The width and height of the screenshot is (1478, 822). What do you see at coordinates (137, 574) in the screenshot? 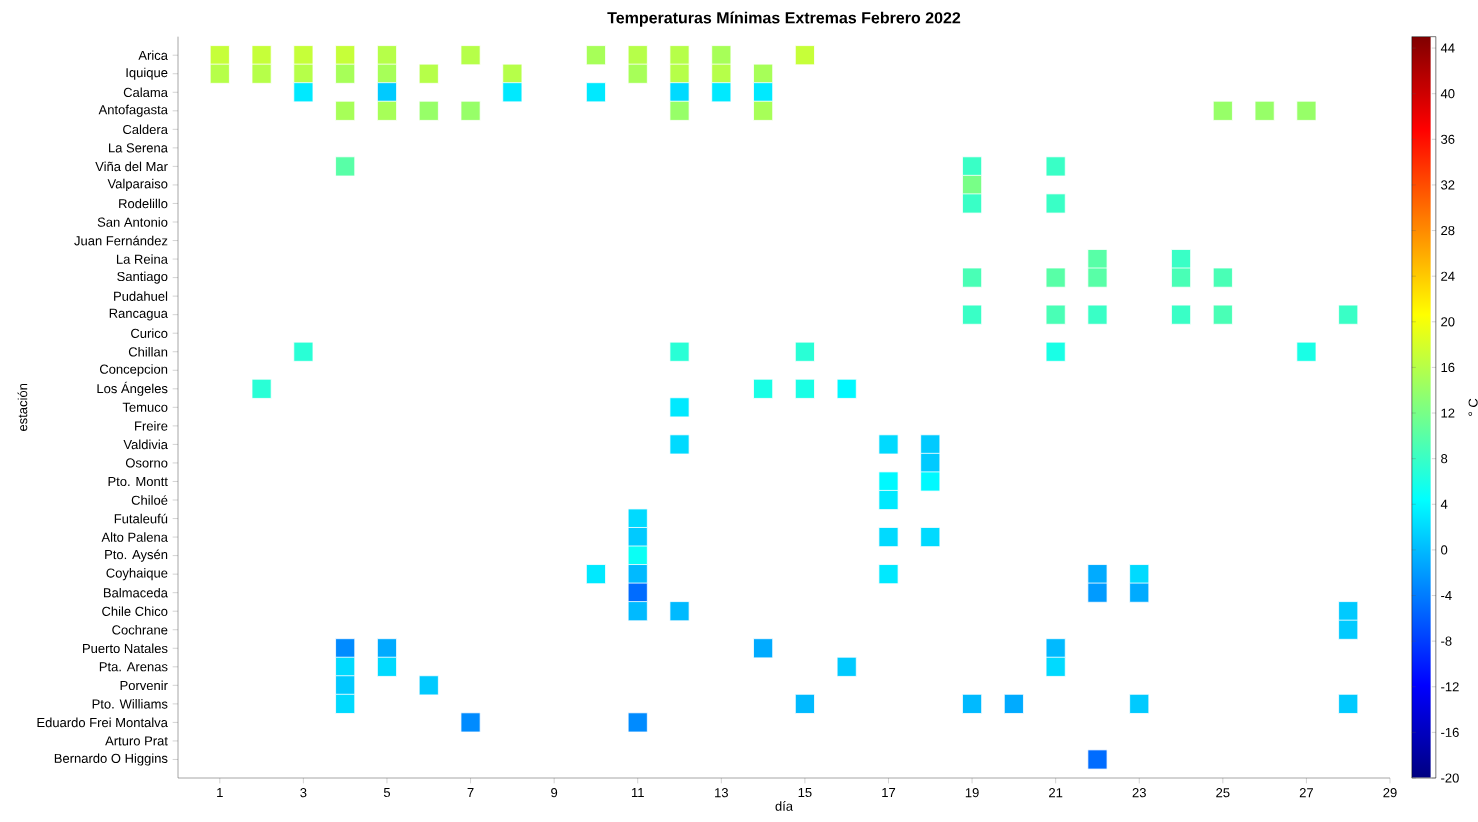
I see `y-tick-label: Coyhaique` at bounding box center [137, 574].